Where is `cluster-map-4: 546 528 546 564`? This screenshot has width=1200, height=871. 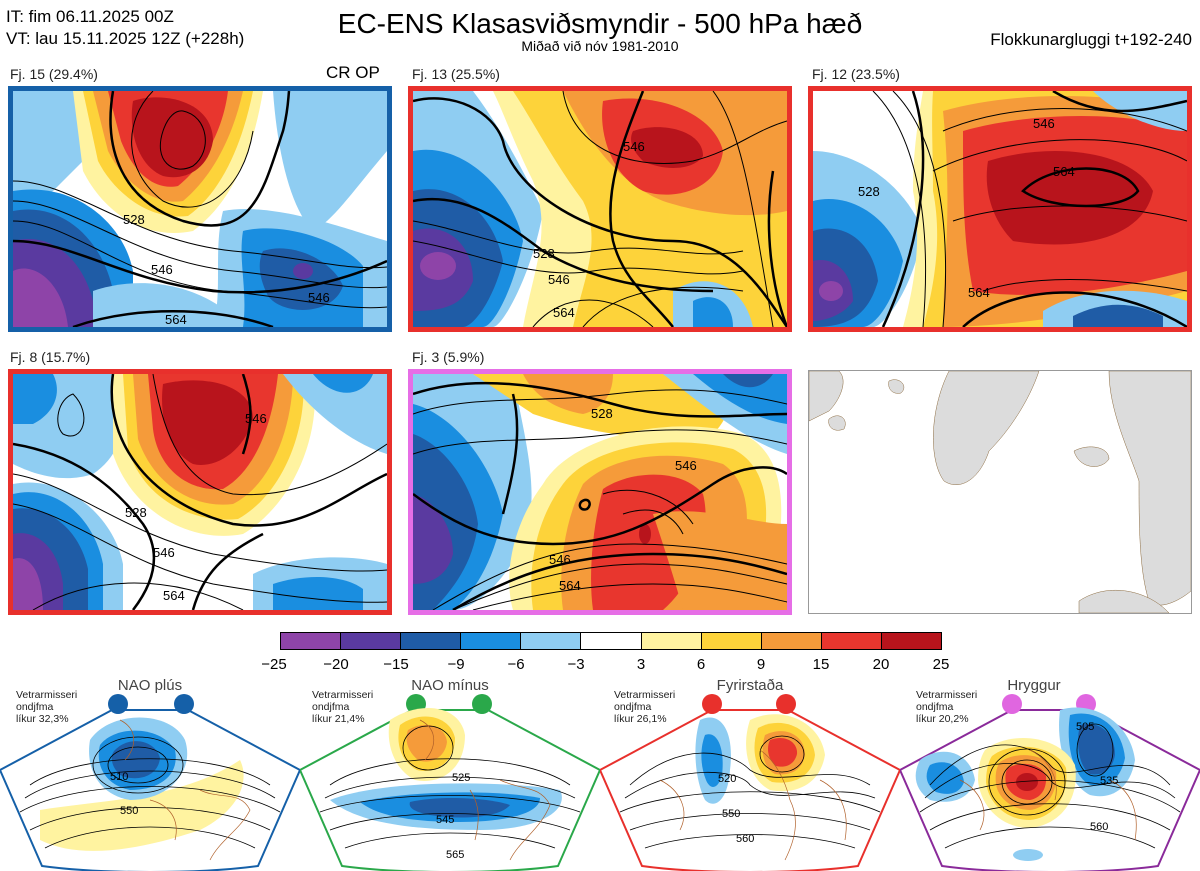 cluster-map-4: 546 528 546 564 is located at coordinates (200, 492).